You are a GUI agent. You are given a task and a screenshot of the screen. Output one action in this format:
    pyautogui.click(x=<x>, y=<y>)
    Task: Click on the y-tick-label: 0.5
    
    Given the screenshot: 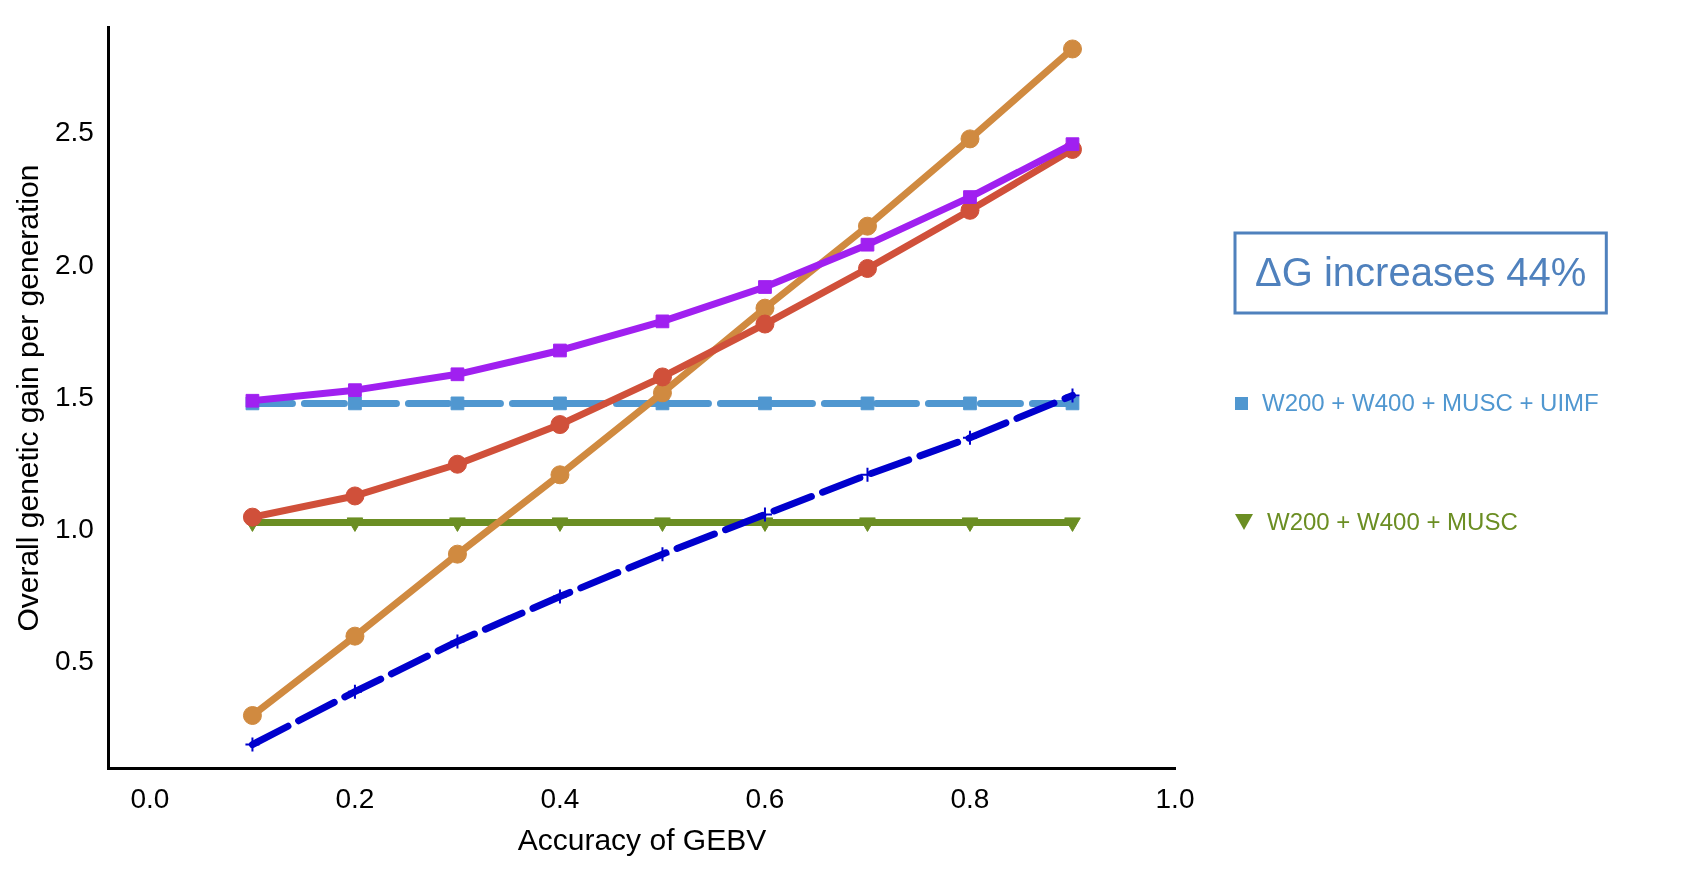 What is the action you would take?
    pyautogui.click(x=74, y=661)
    